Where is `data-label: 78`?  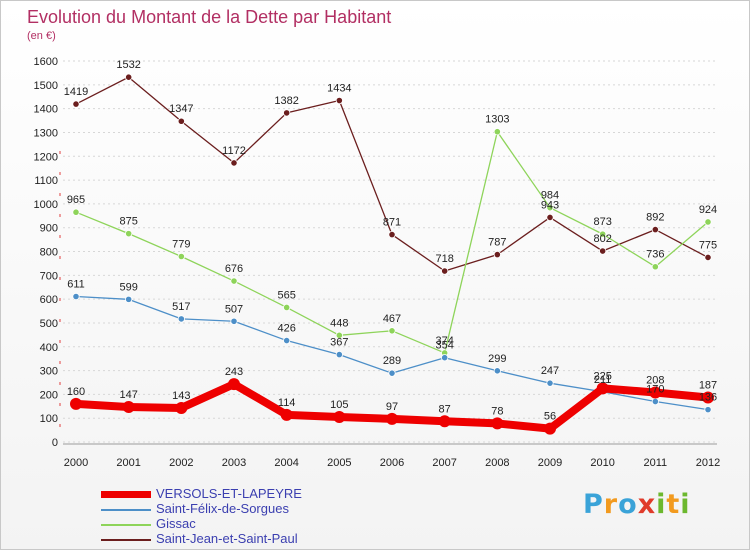
data-label: 78 is located at coordinates (497, 411).